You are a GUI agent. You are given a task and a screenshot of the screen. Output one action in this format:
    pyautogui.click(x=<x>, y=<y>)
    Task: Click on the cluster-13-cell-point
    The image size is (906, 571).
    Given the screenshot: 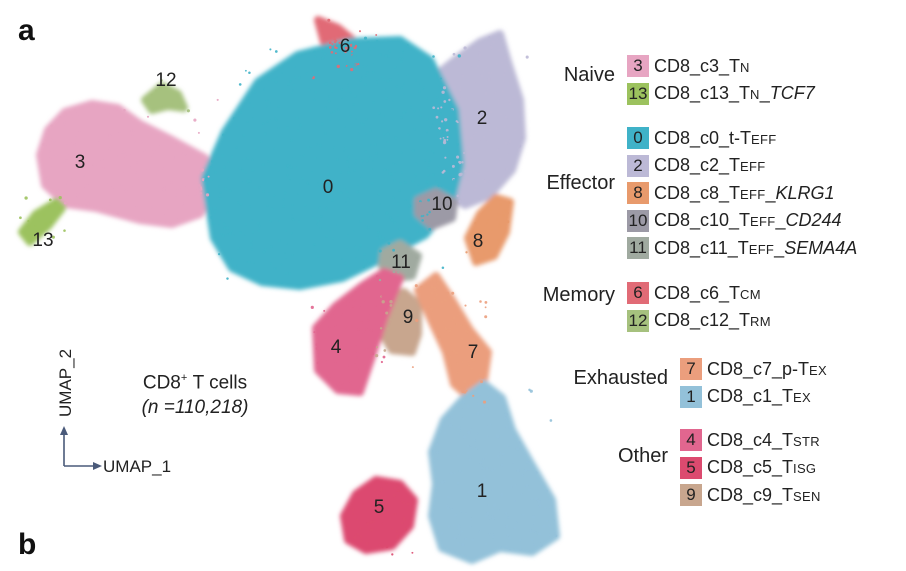 What is the action you would take?
    pyautogui.click(x=60, y=197)
    